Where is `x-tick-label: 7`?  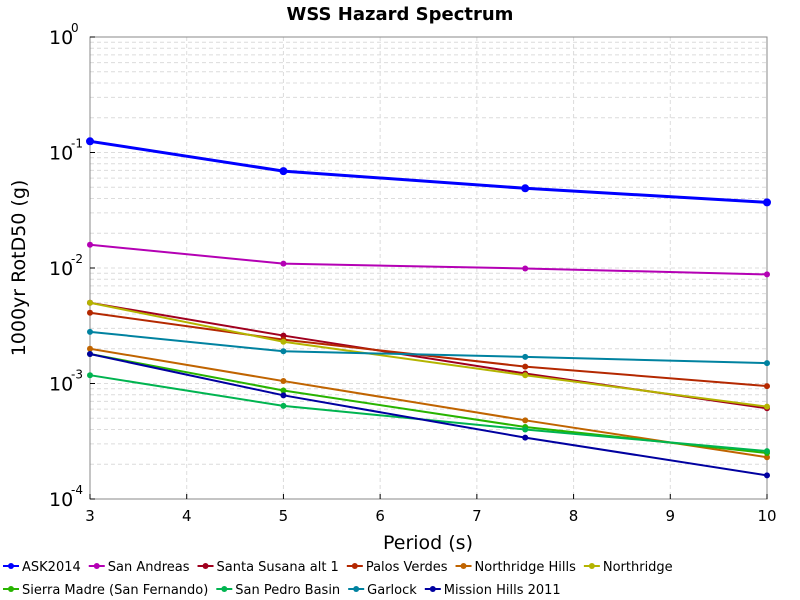 x-tick-label: 7 is located at coordinates (477, 516).